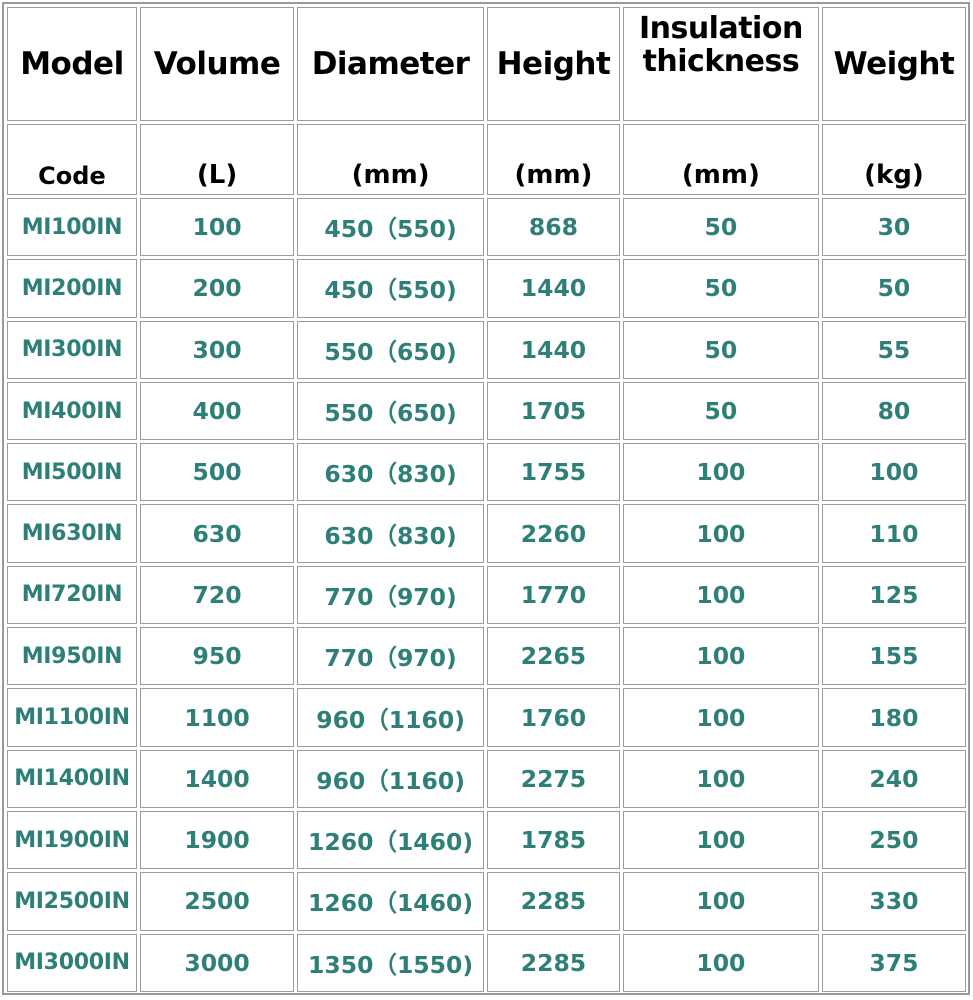 The image size is (973, 1000). What do you see at coordinates (217, 349) in the screenshot?
I see `cell-volume: 300` at bounding box center [217, 349].